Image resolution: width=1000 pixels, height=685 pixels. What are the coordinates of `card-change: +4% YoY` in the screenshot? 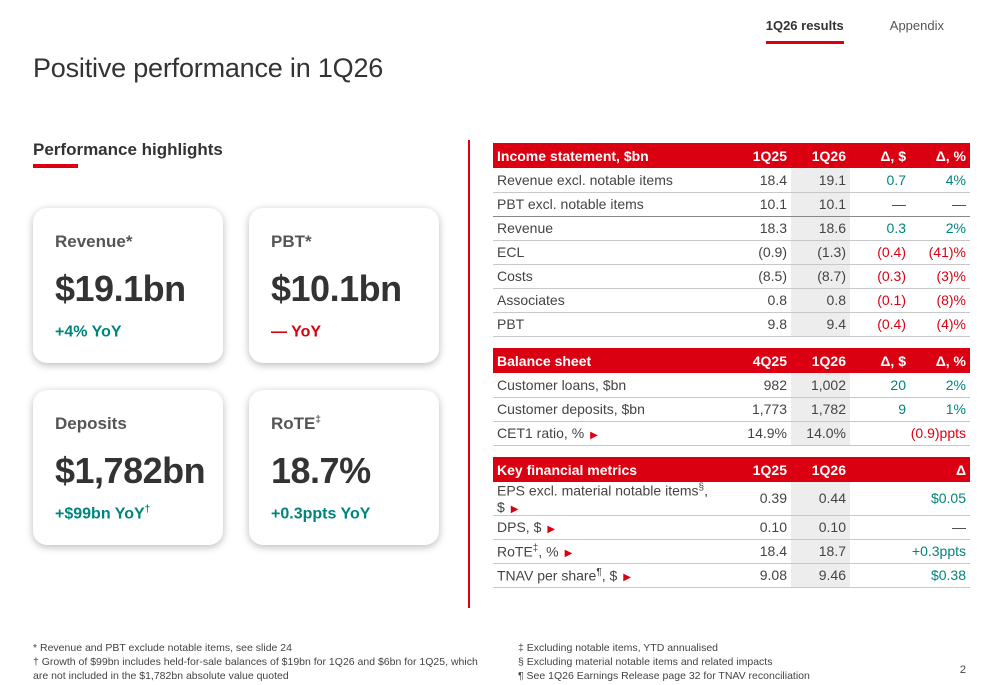 It's located at (88, 332).